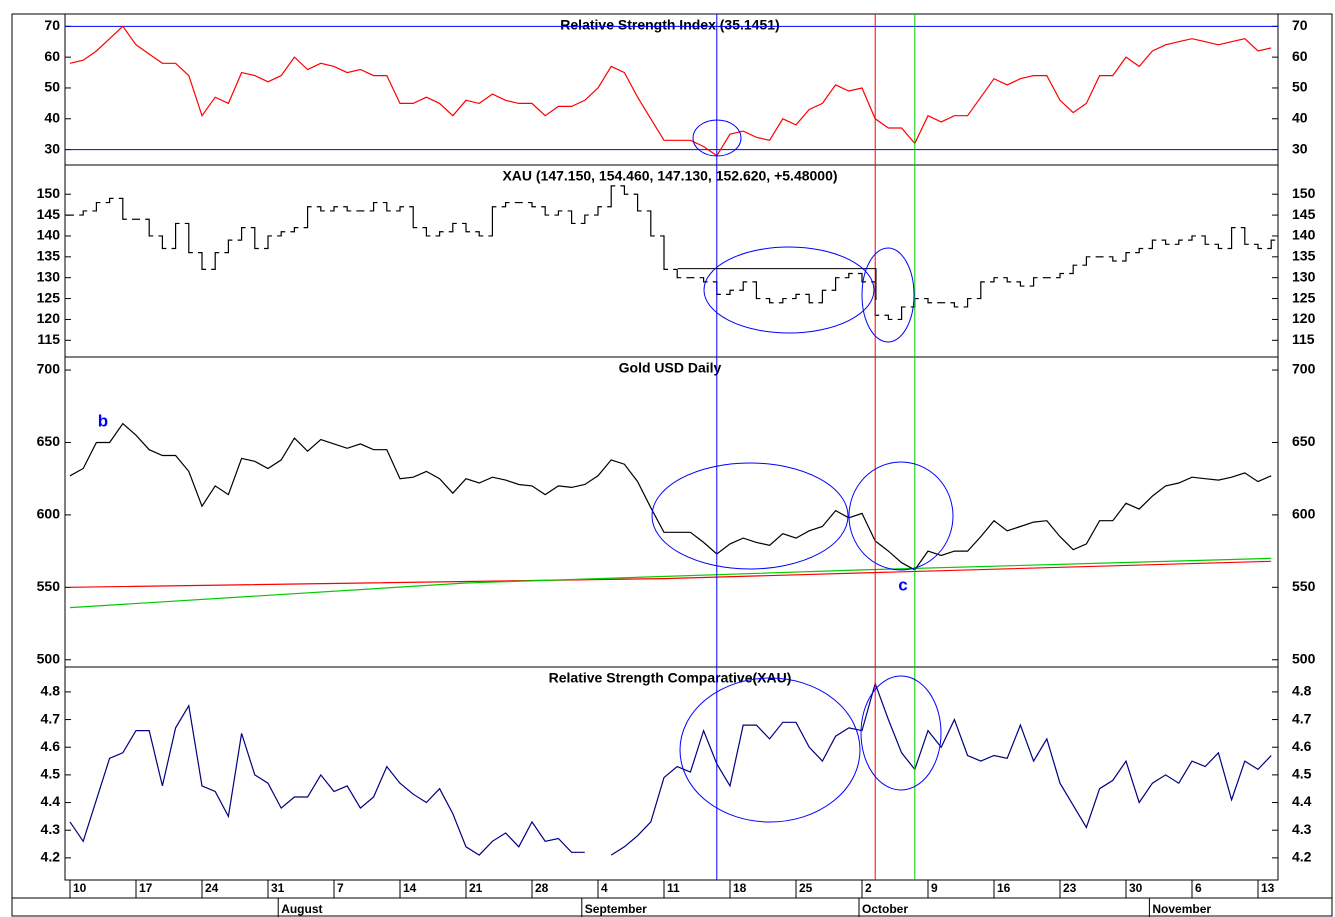  I want to click on y-tick-label: 115, so click(48, 339).